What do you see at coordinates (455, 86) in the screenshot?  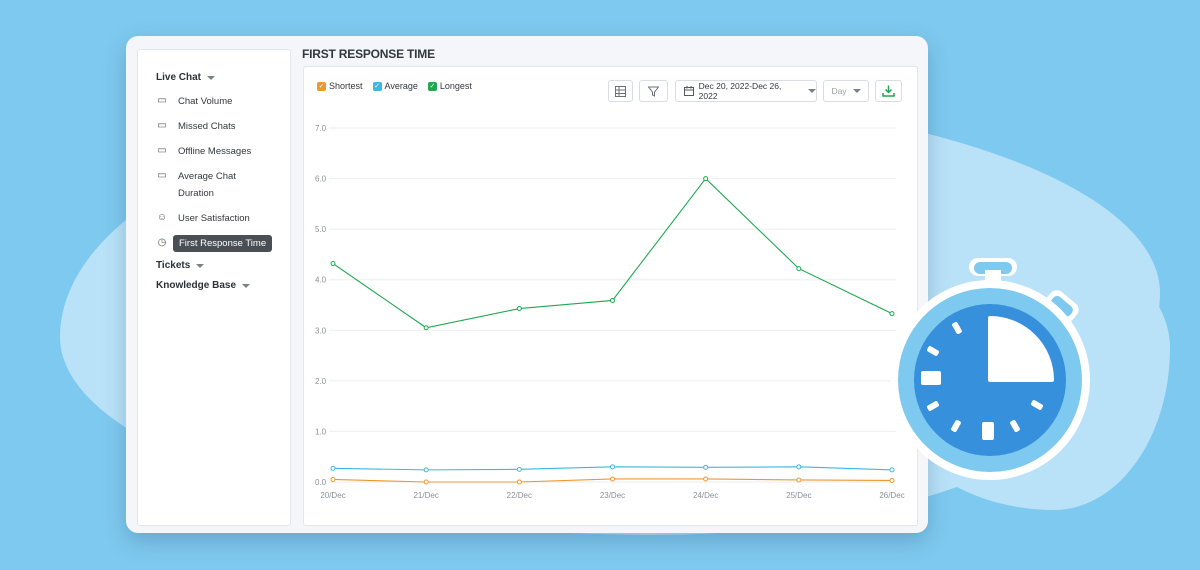 I see `legend-label: Longest` at bounding box center [455, 86].